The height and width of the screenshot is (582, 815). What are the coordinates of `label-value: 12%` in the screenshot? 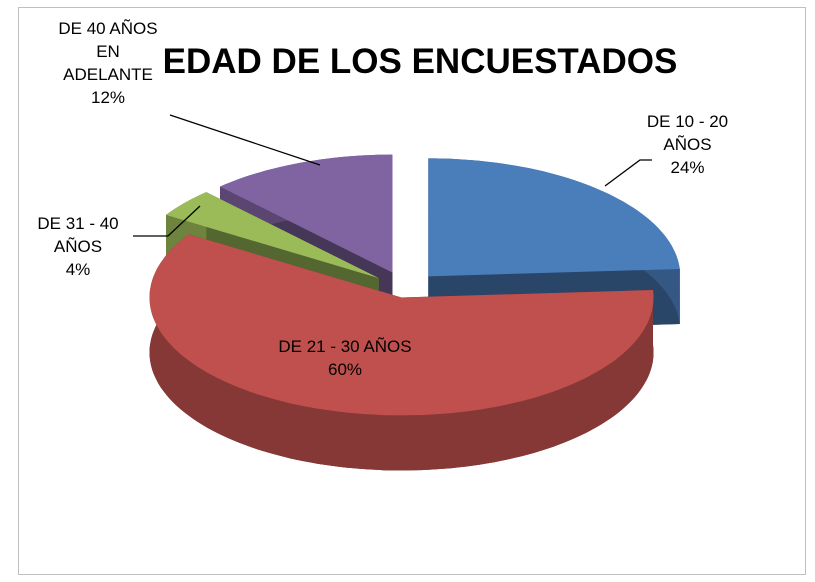 It's located at (108, 97).